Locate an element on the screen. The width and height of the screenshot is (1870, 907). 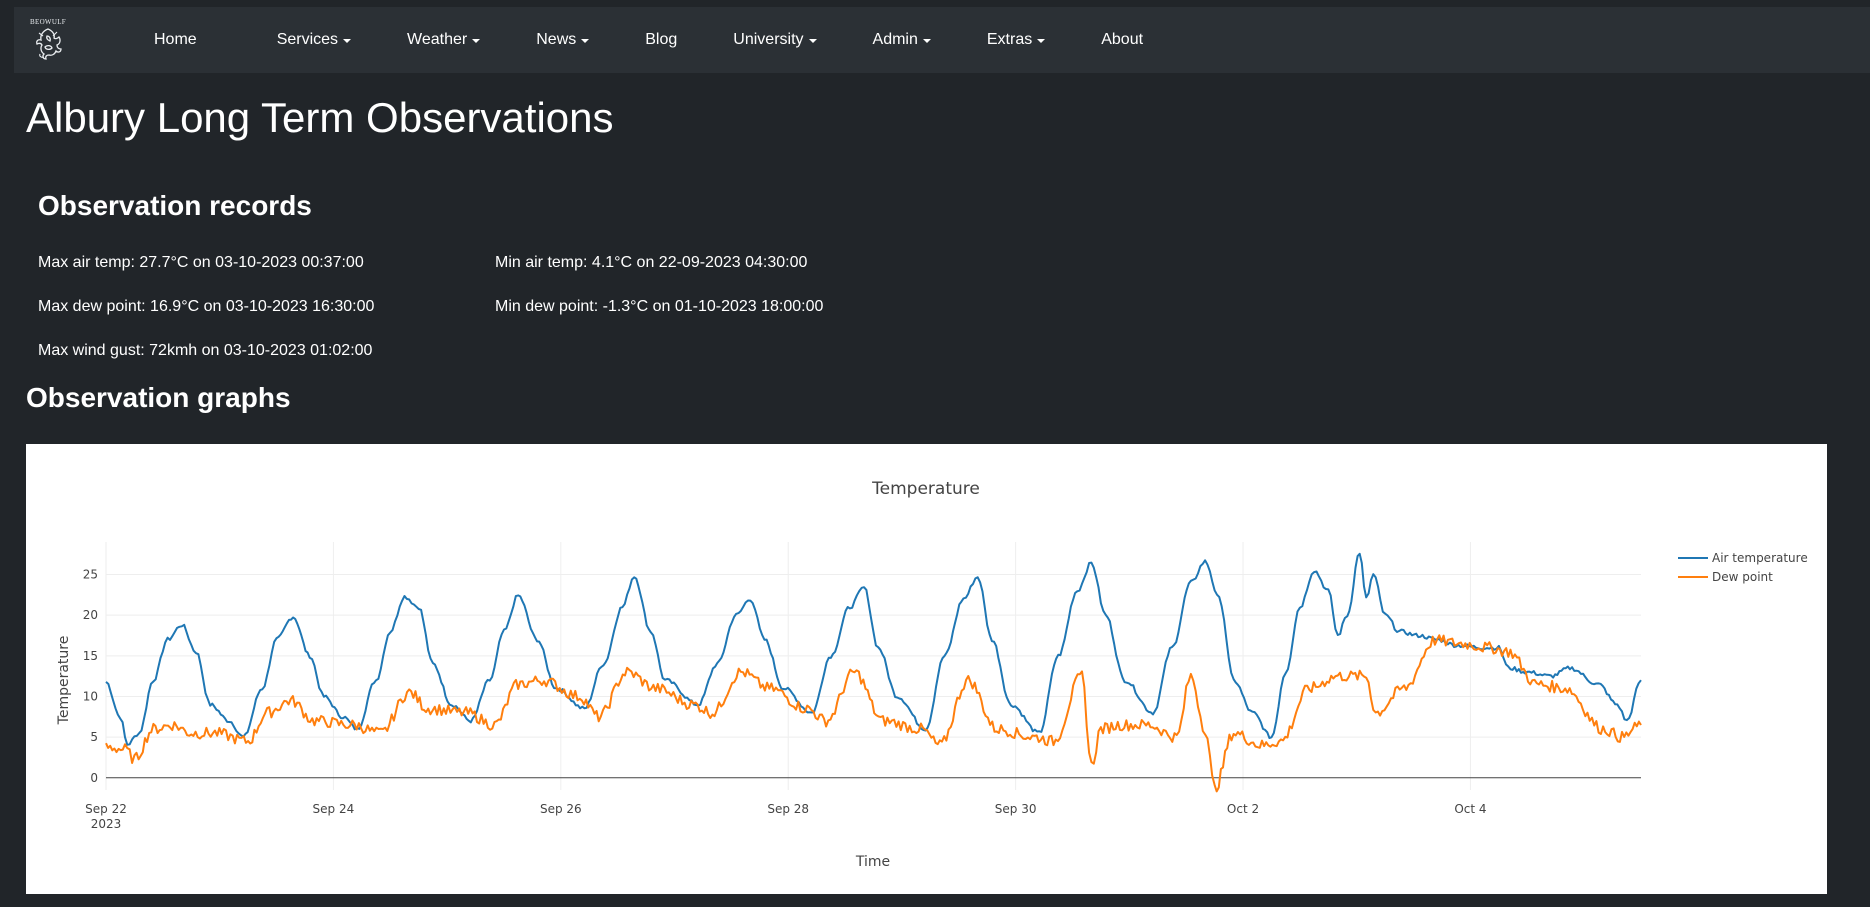
nav-about-label: About is located at coordinates (1122, 39).